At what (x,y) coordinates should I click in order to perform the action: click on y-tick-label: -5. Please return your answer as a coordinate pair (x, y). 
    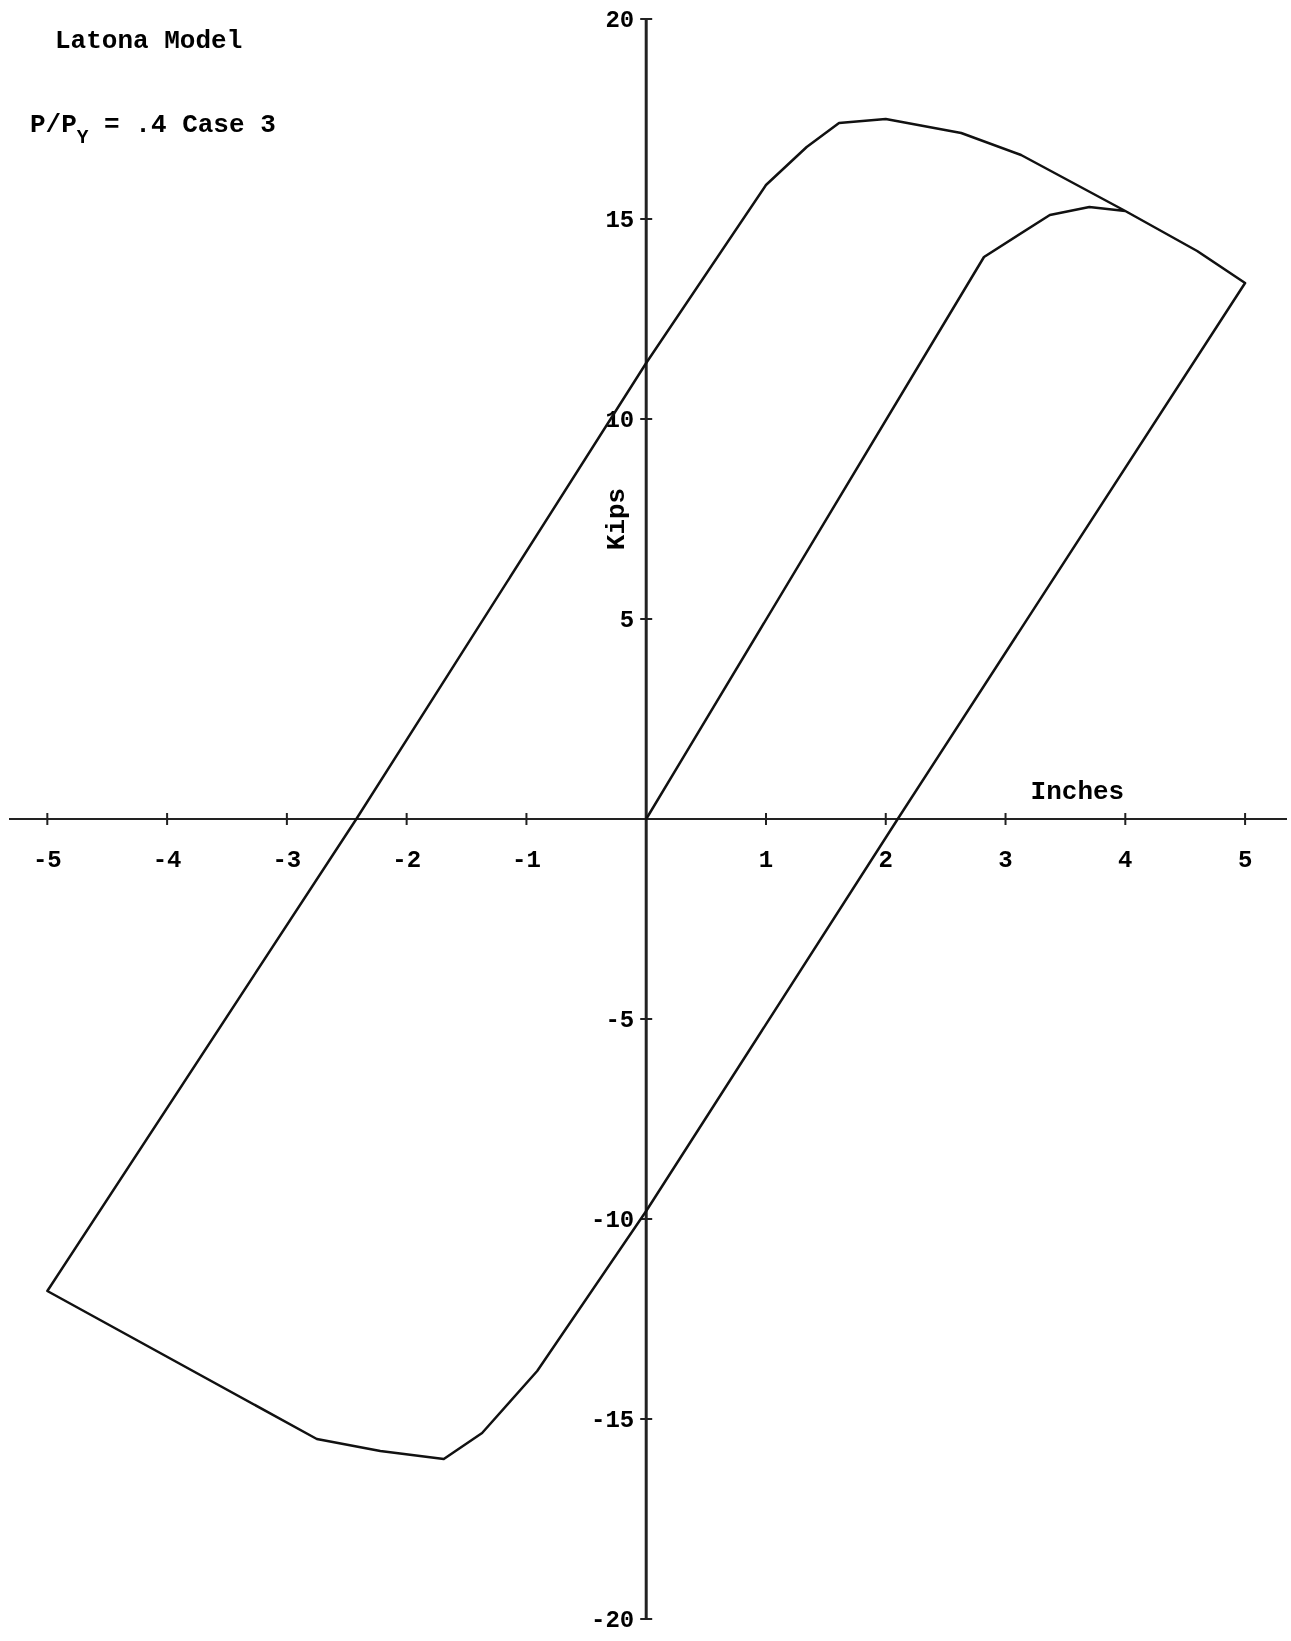
    Looking at the image, I should click on (620, 1020).